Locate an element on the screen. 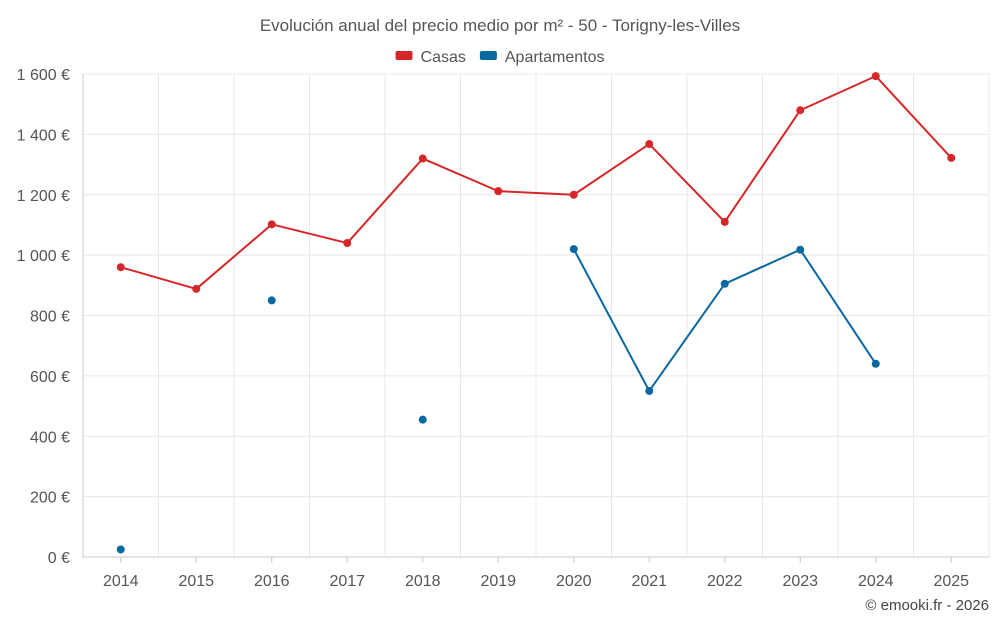 Image resolution: width=1000 pixels, height=625 pixels. x-tick-label: 2018 is located at coordinates (423, 581).